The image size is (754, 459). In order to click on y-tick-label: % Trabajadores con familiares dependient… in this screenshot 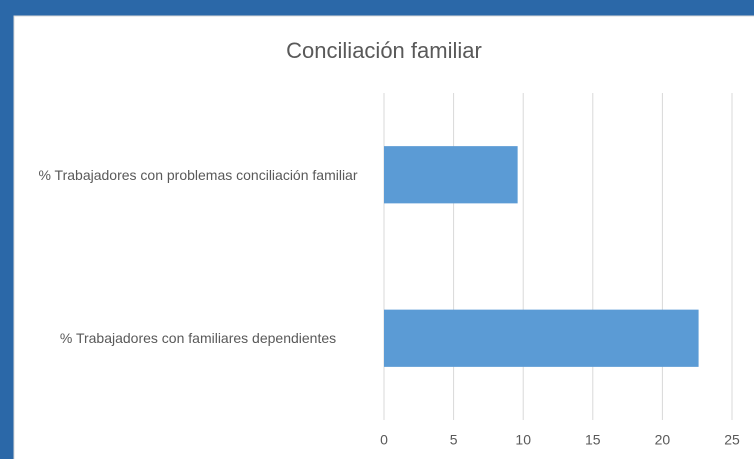, I will do `click(198, 338)`.